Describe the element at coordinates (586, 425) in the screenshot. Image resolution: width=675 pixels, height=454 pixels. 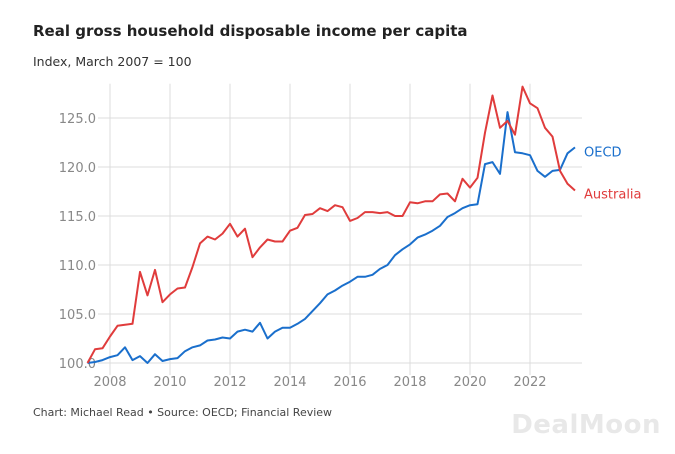
I see `watermark-logo: DealMoon` at that location.